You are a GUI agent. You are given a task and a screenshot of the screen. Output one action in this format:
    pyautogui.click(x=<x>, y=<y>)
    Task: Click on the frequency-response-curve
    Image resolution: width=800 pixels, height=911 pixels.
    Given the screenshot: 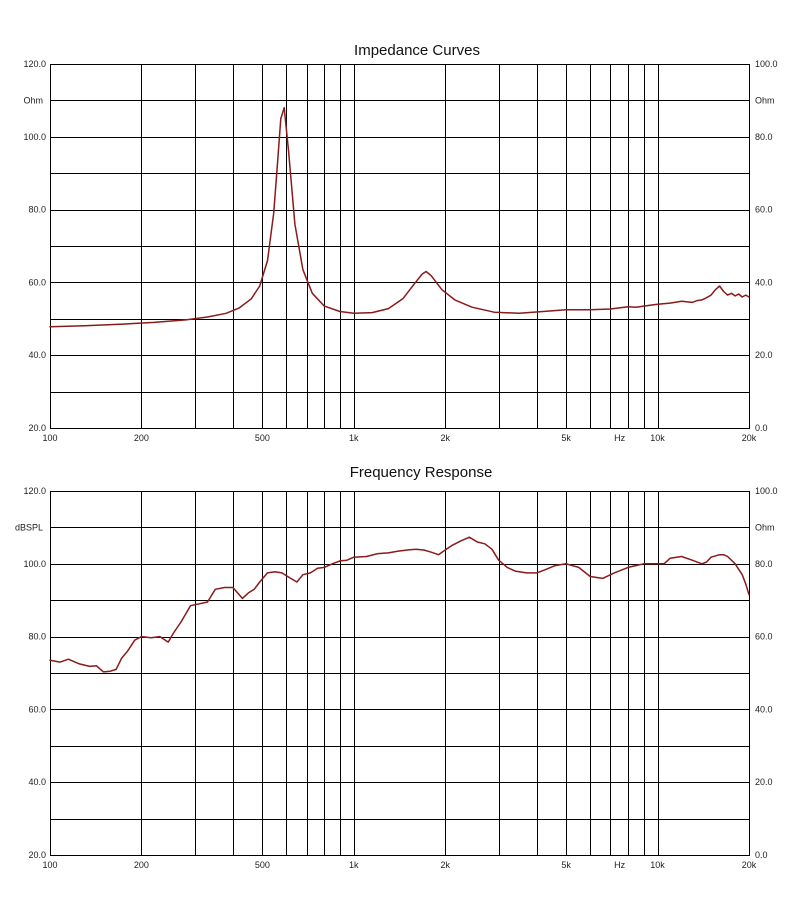 What is the action you would take?
    pyautogui.click(x=399, y=604)
    